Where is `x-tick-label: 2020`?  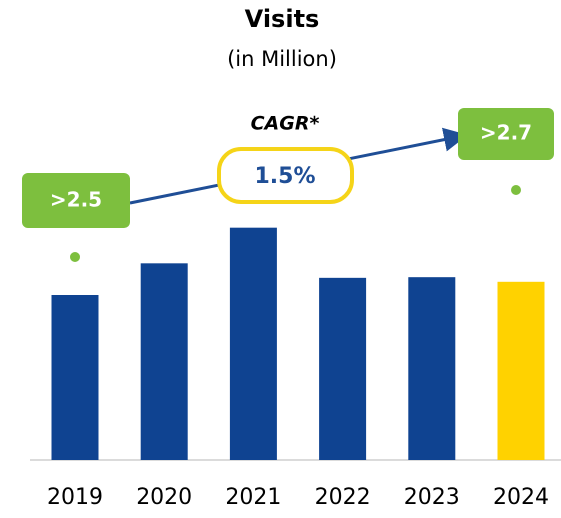
x-tick-label: 2020 is located at coordinates (164, 497).